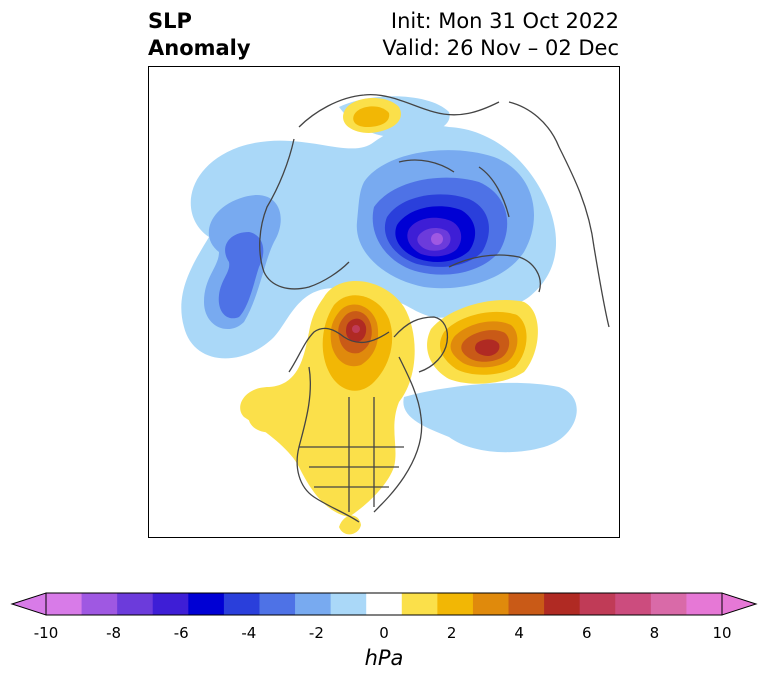  What do you see at coordinates (654, 633) in the screenshot?
I see `colorbar-tick-label: 8` at bounding box center [654, 633].